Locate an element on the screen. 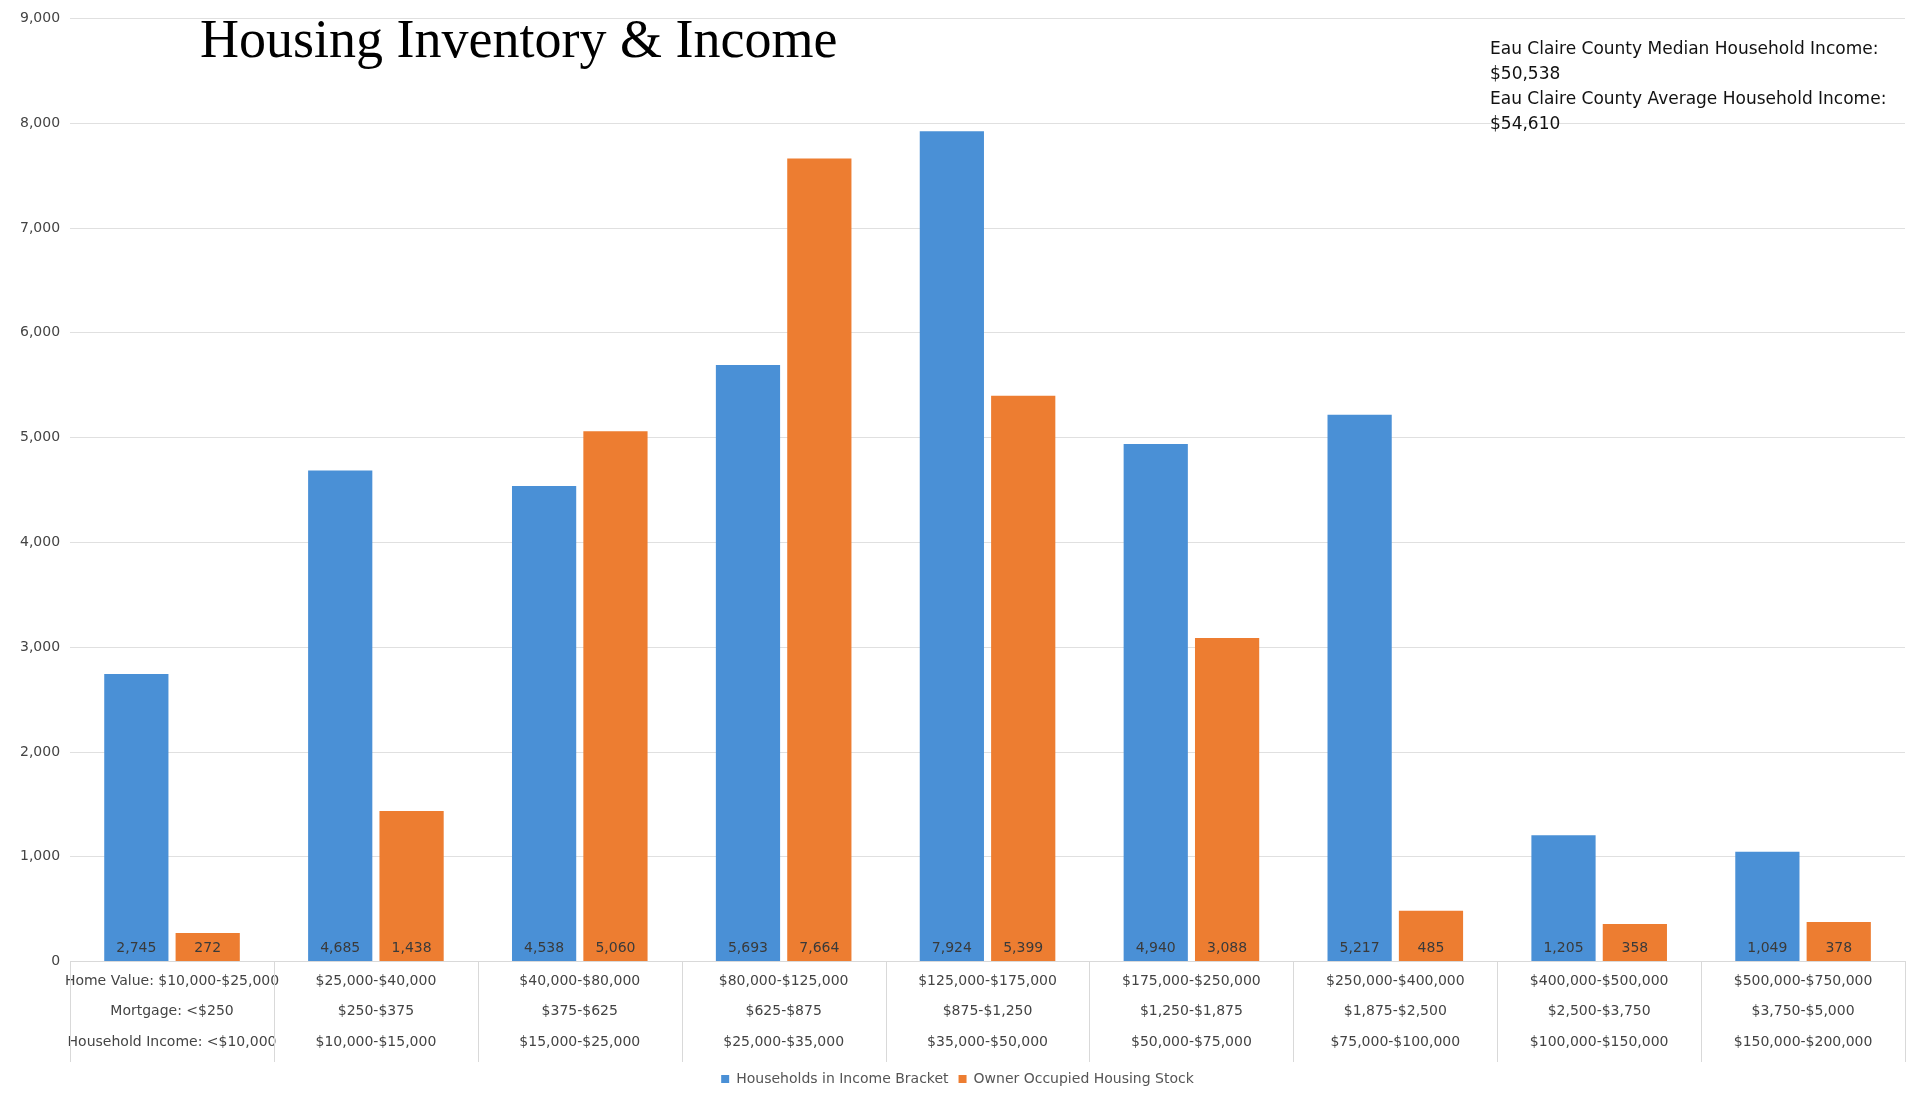  data-label: 7,664 is located at coordinates (819, 946).